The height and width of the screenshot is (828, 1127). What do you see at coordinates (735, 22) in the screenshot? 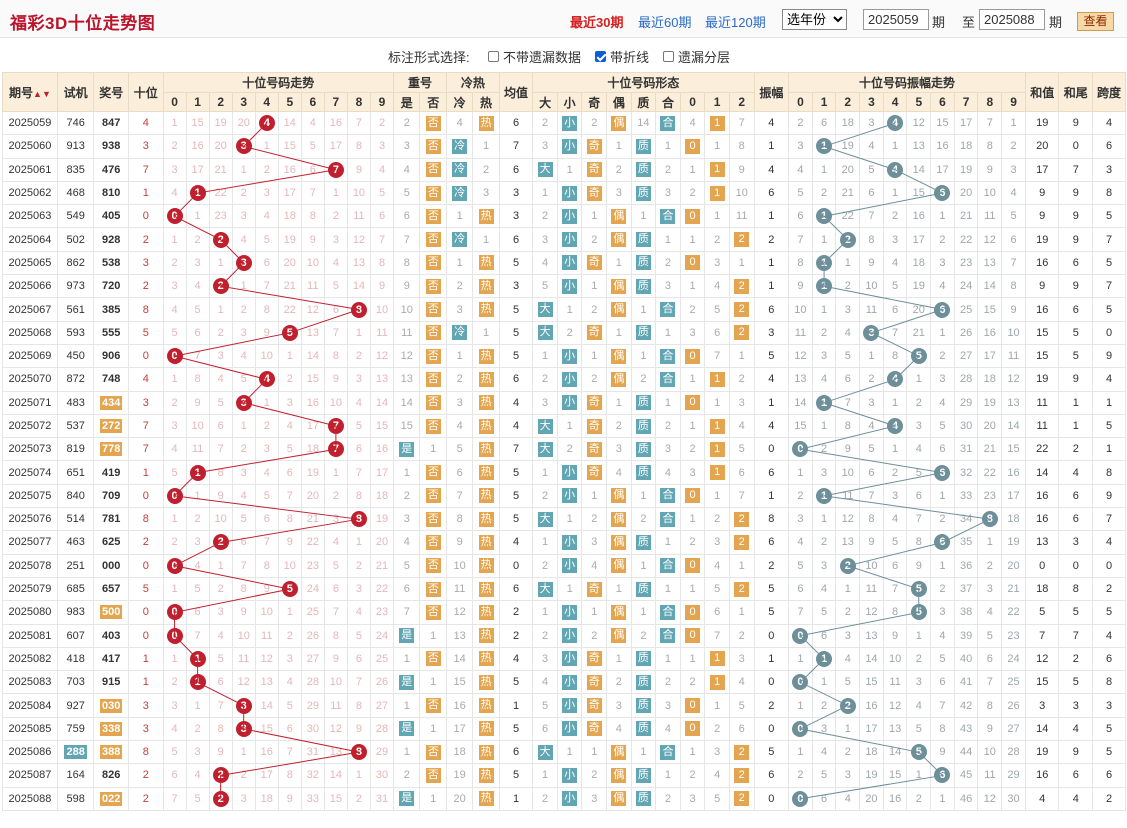
I see `recent-120-link: 最近120期` at bounding box center [735, 22].